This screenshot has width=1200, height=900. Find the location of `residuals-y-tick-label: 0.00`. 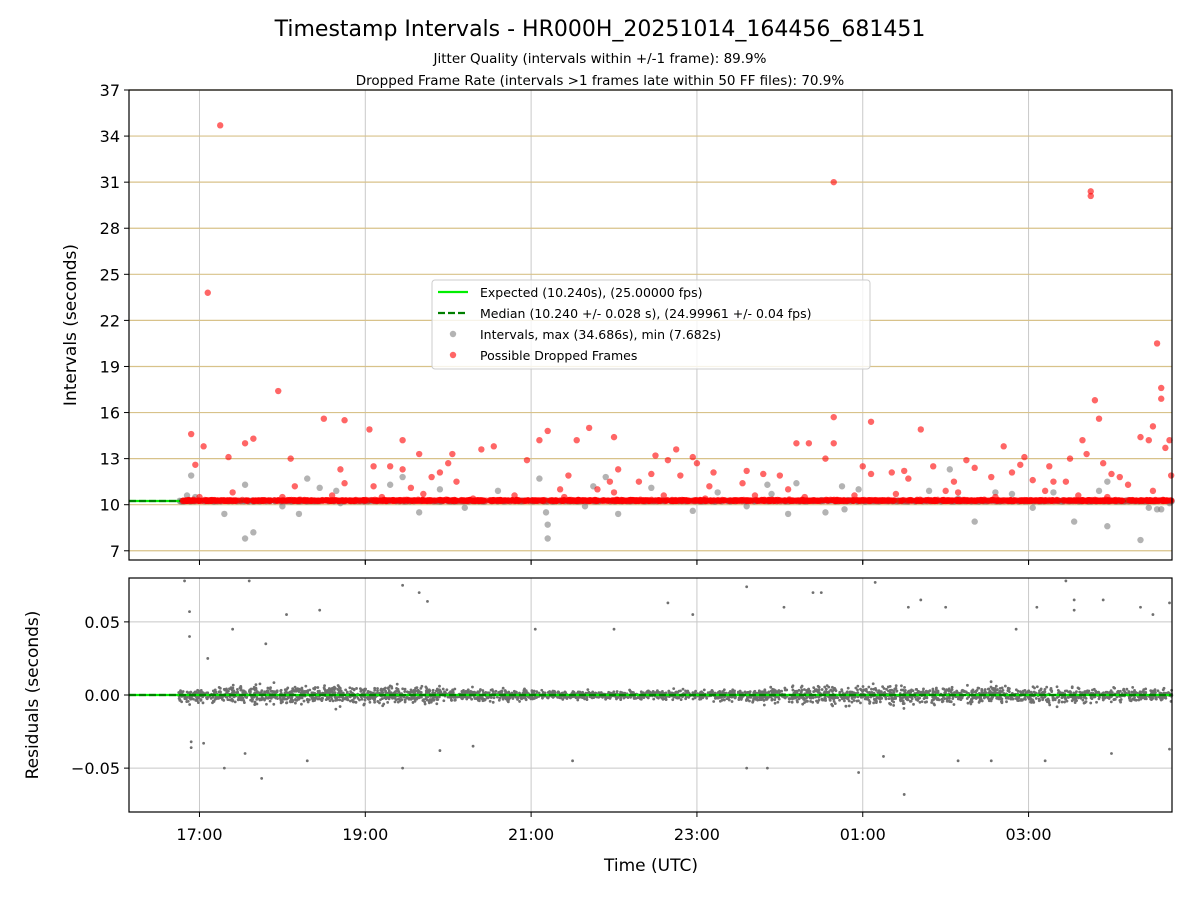

residuals-y-tick-label: 0.00 is located at coordinates (102, 695).